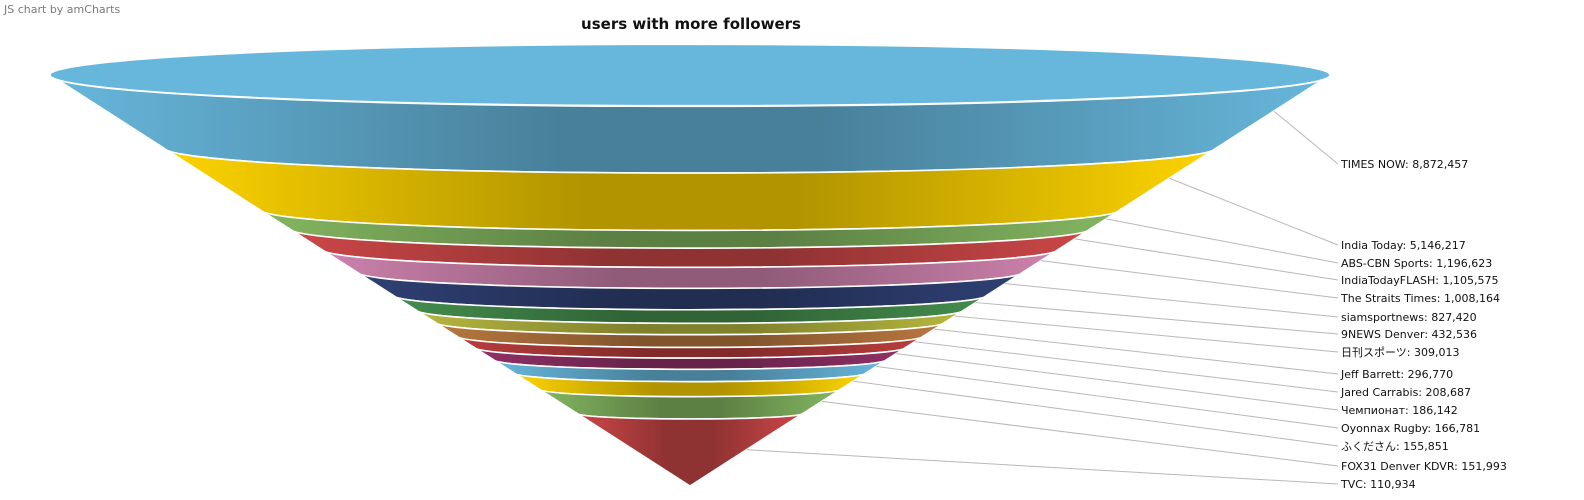  Describe the element at coordinates (1403, 245) in the screenshot. I see `slice-label-1: India Today: 5,146,217` at that location.